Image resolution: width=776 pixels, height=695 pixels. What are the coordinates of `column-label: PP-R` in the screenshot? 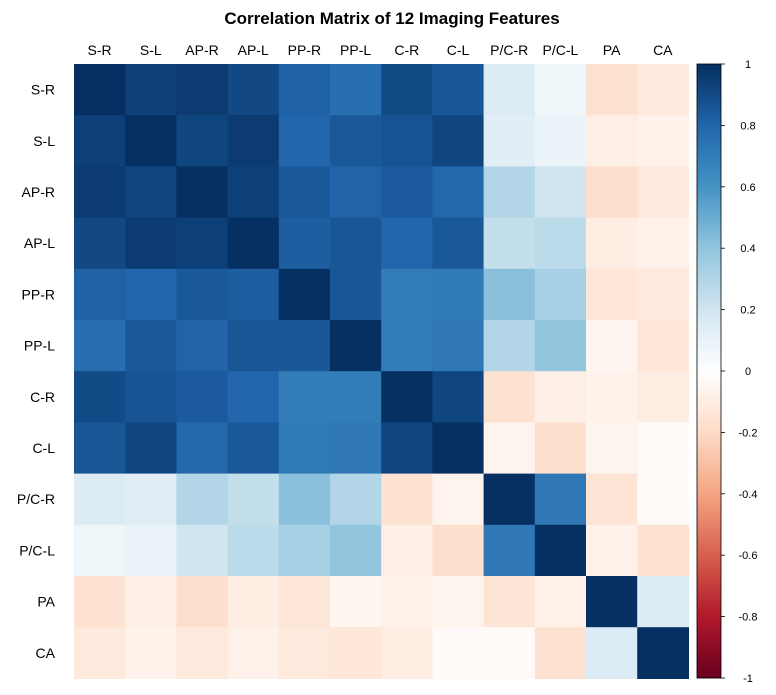 It's located at (304, 50).